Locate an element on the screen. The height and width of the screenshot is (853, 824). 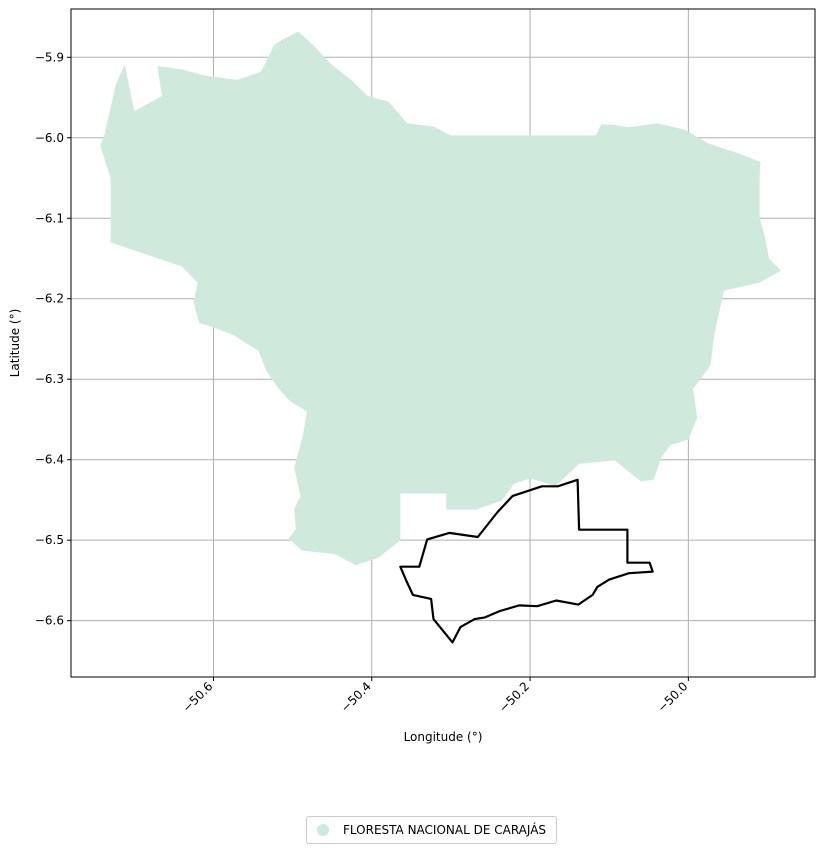
y-tick-label: −6.3 is located at coordinates (49, 379).